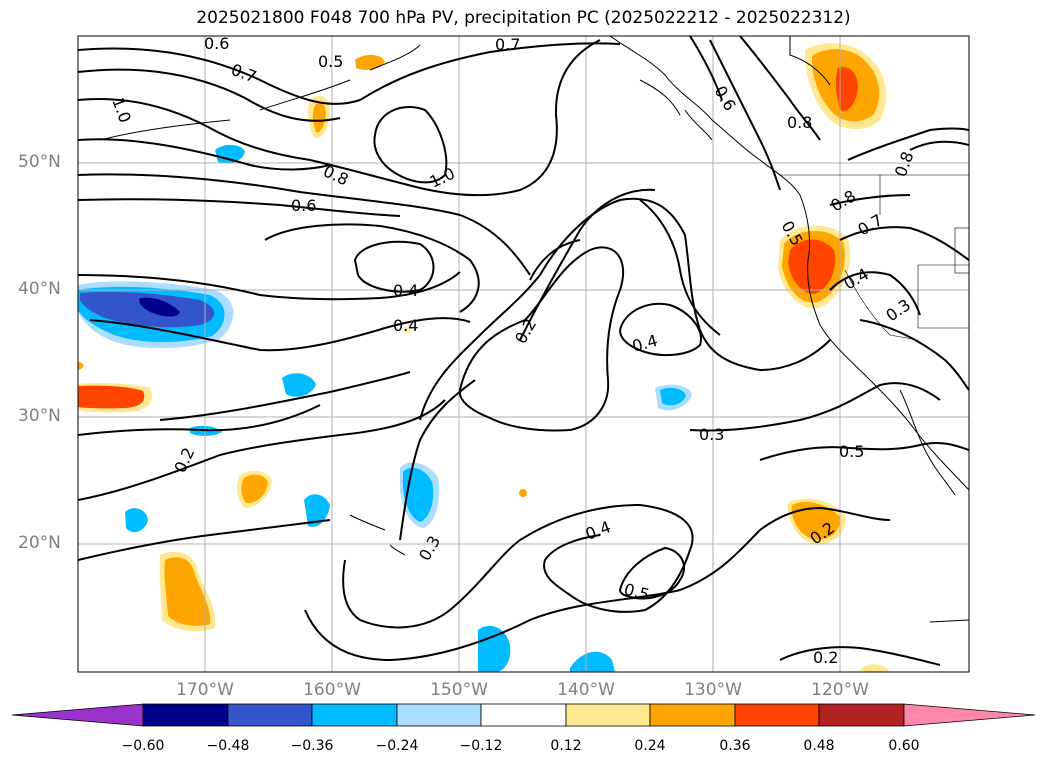  Describe the element at coordinates (397, 746) in the screenshot. I see `colorbar-tick-label: −0.24` at that location.